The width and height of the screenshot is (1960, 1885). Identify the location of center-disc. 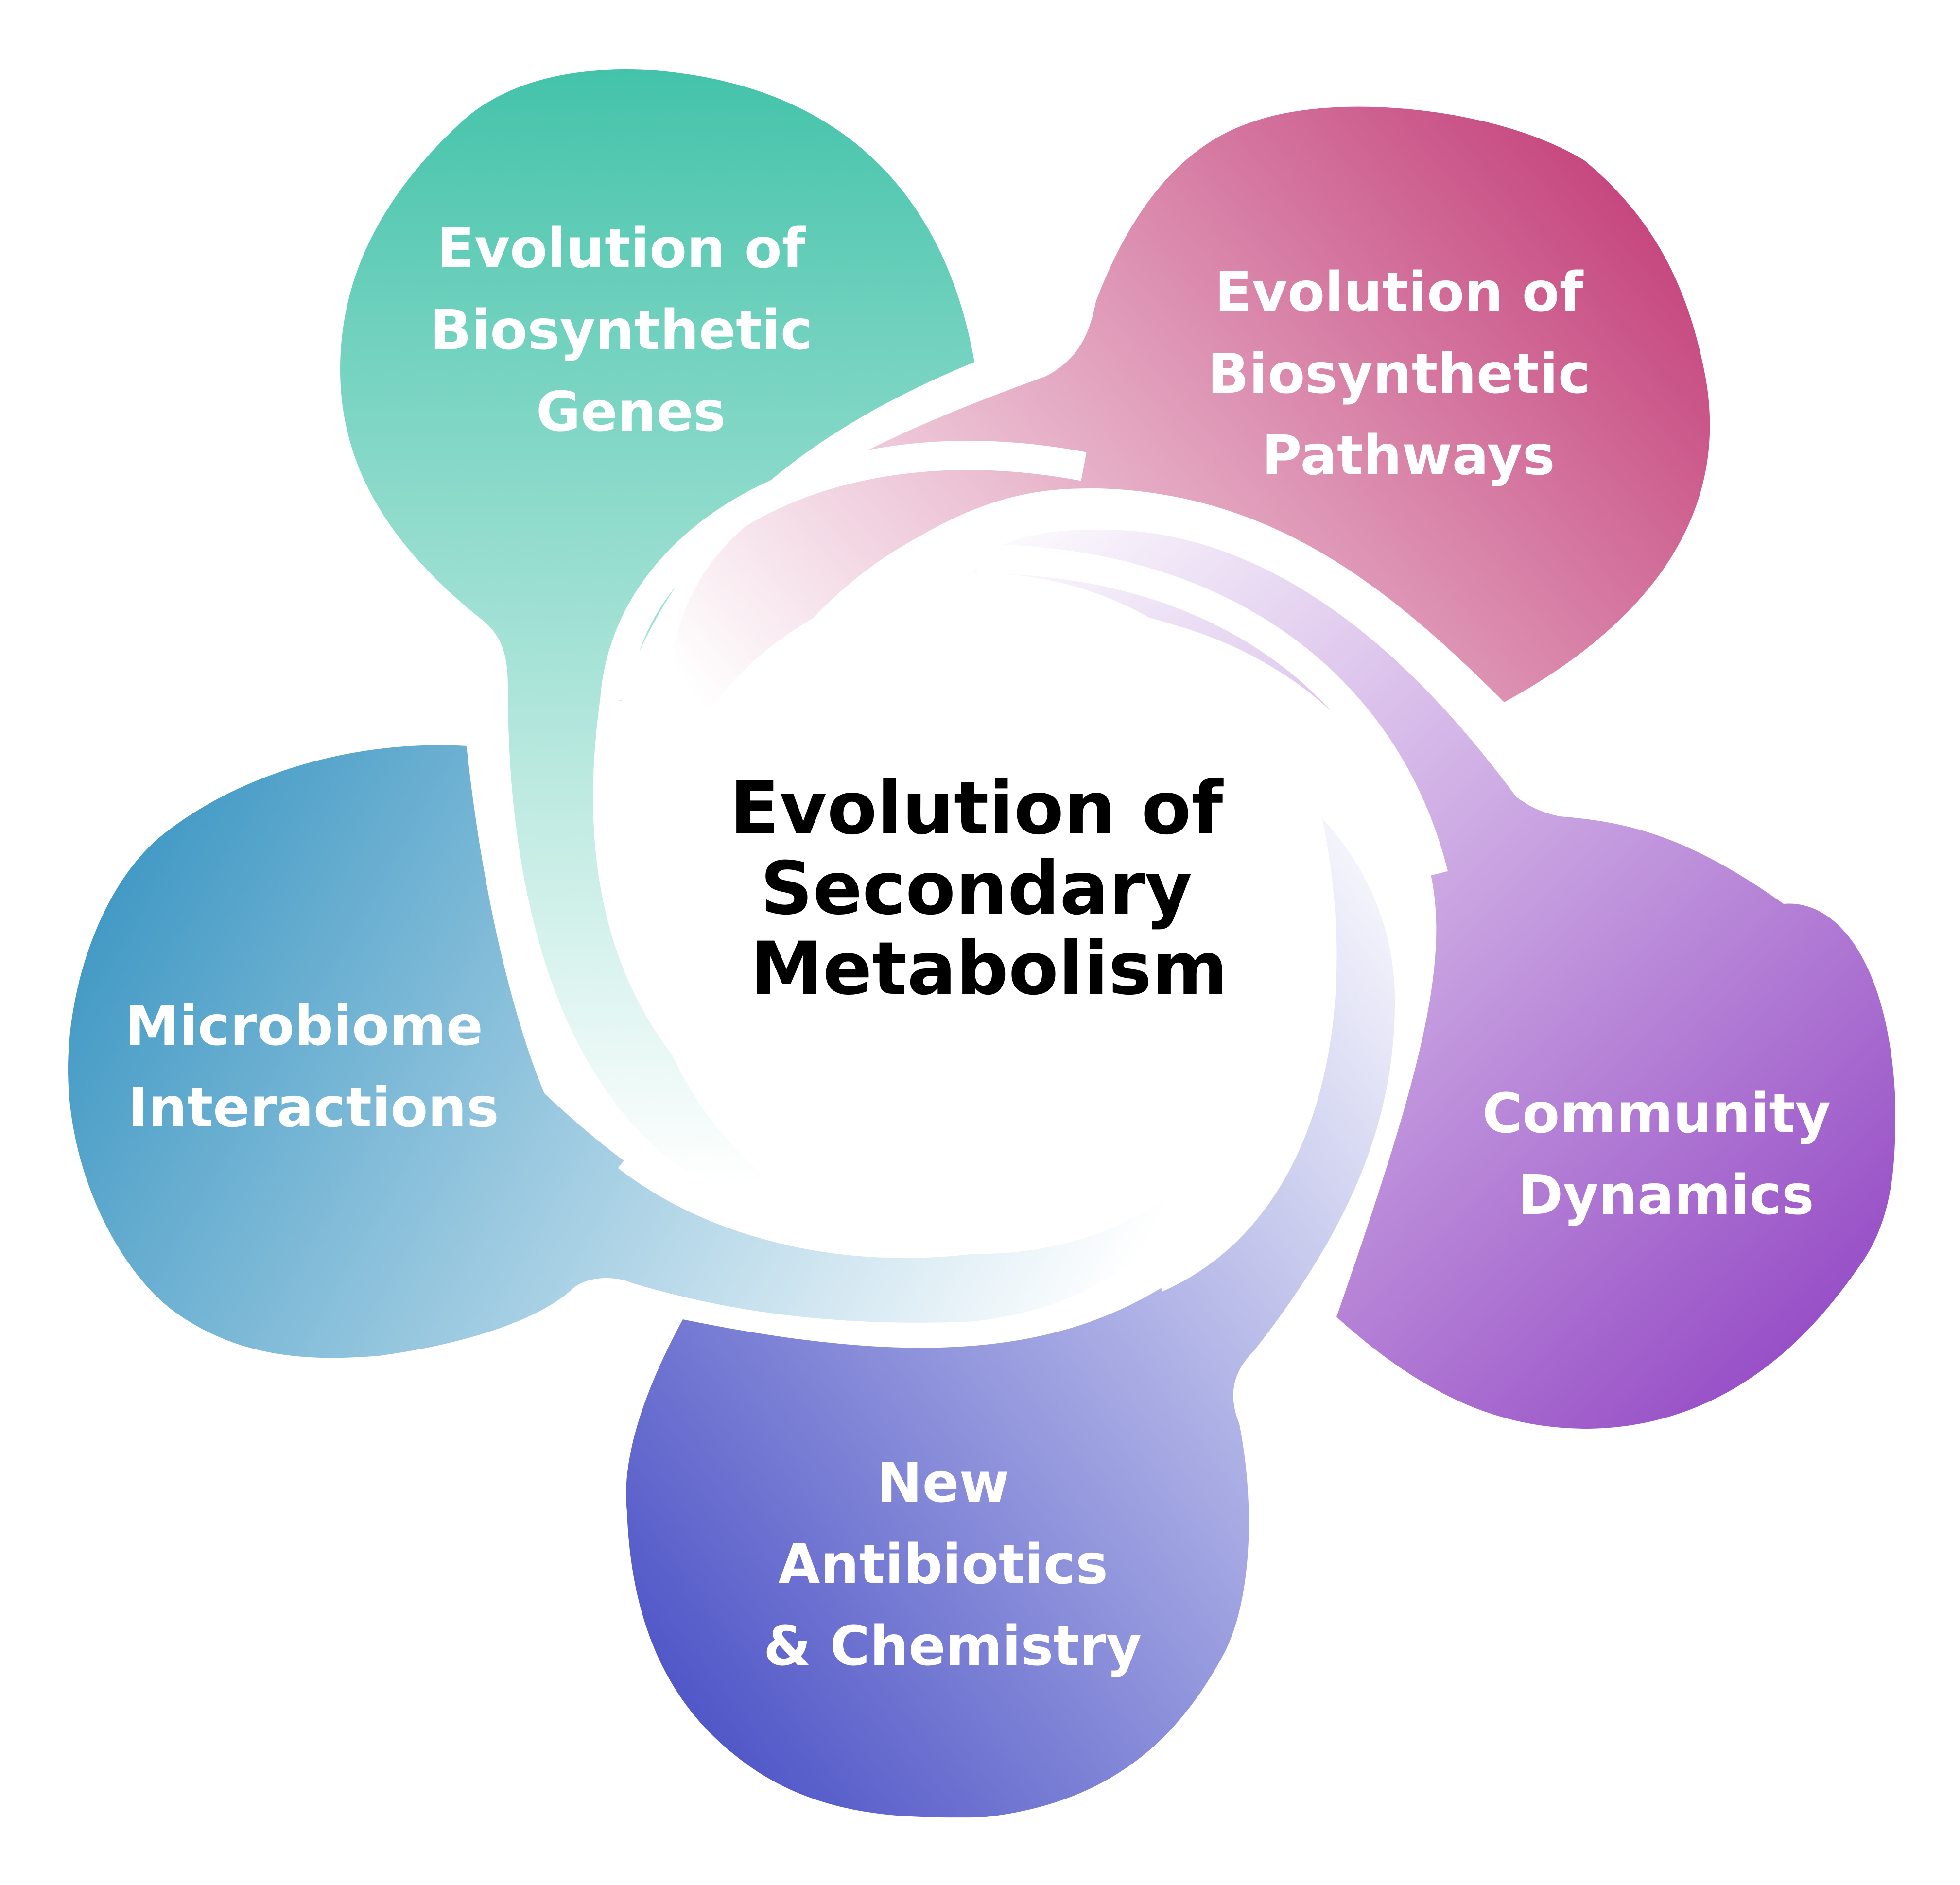
(982, 913).